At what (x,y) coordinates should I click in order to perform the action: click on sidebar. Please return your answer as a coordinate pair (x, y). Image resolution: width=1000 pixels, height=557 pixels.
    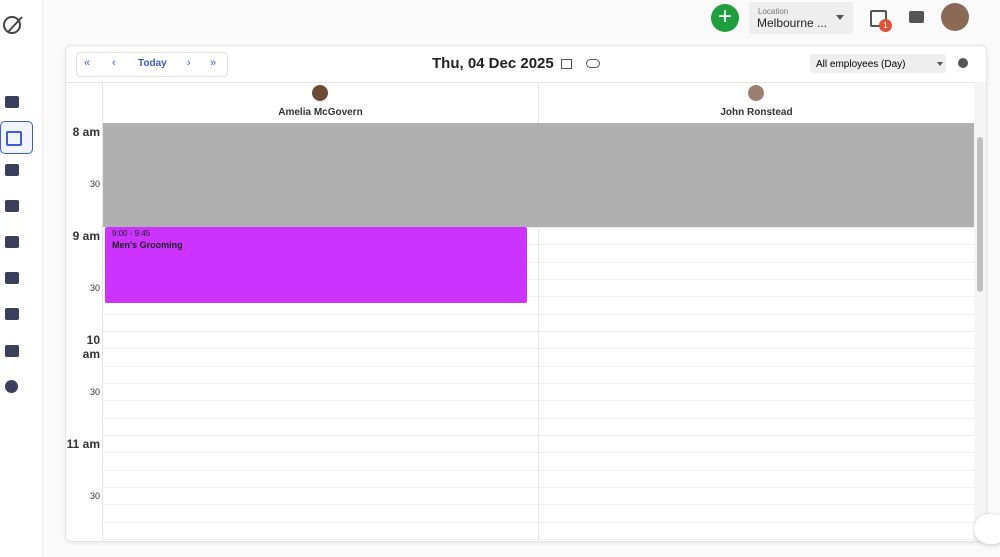
    Looking at the image, I should click on (21, 278).